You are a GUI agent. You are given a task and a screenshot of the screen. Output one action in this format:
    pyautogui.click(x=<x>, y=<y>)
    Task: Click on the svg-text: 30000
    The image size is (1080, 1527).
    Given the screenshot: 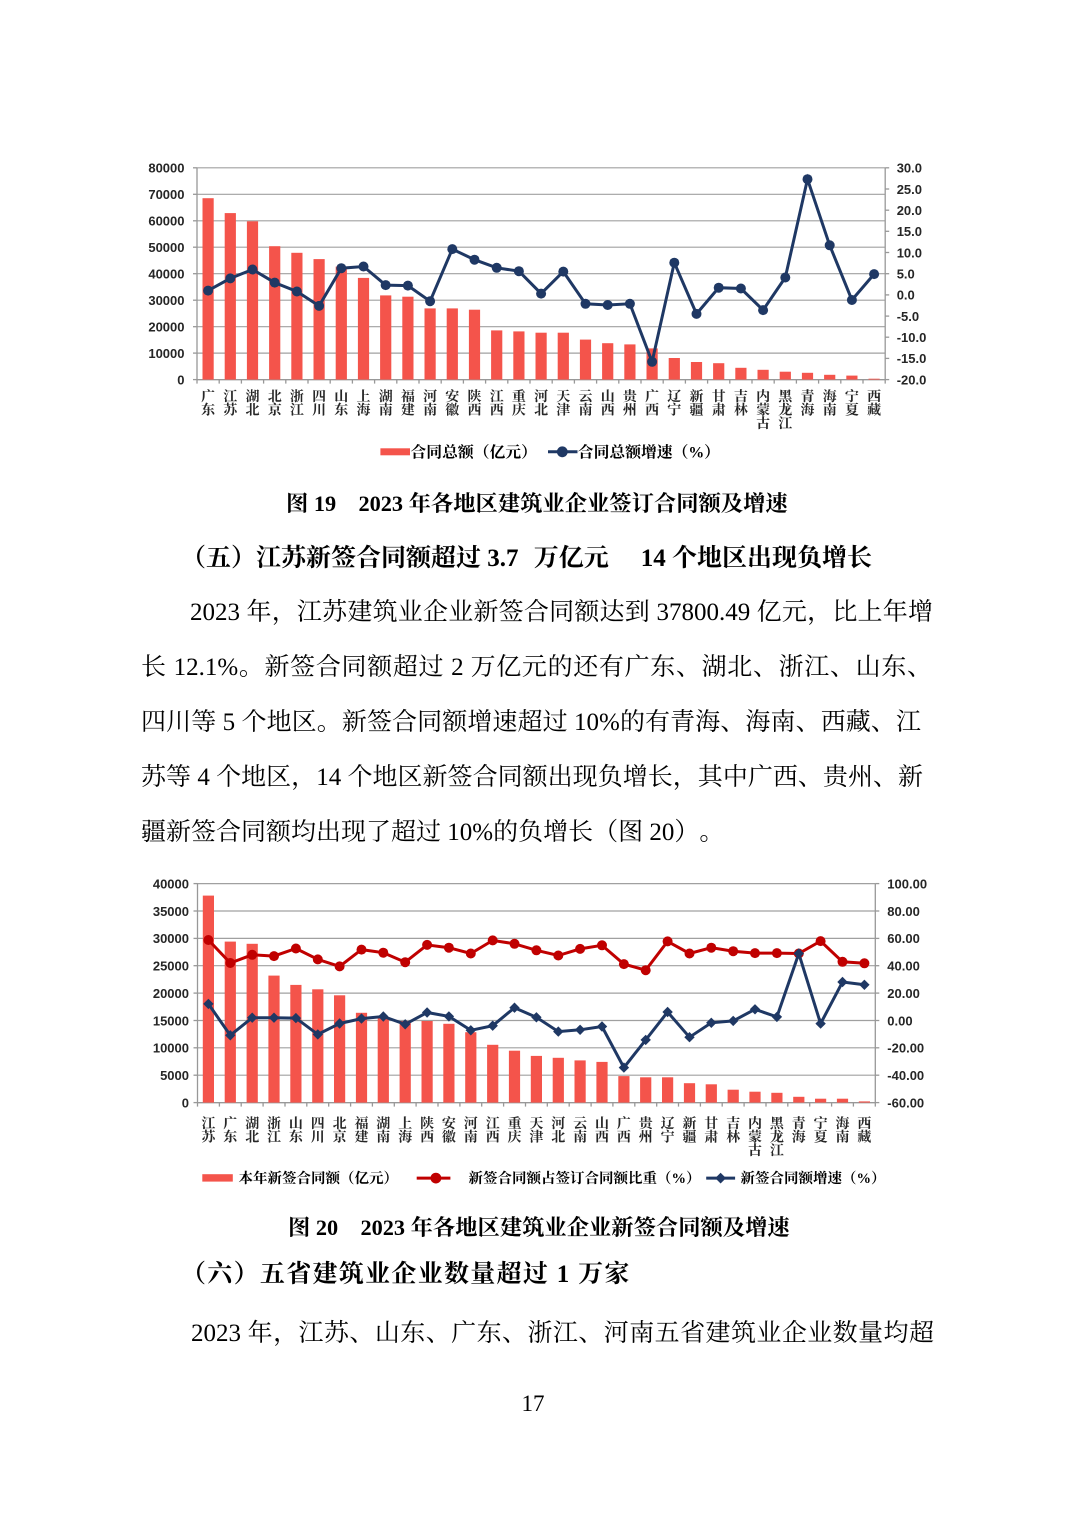 What is the action you would take?
    pyautogui.click(x=171, y=938)
    